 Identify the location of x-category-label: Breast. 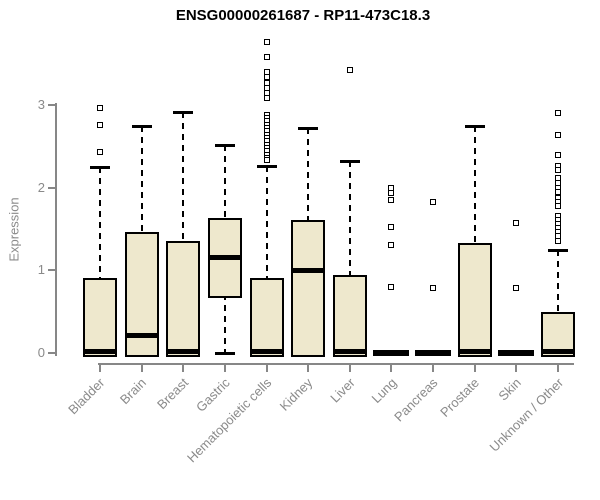
(172, 394).